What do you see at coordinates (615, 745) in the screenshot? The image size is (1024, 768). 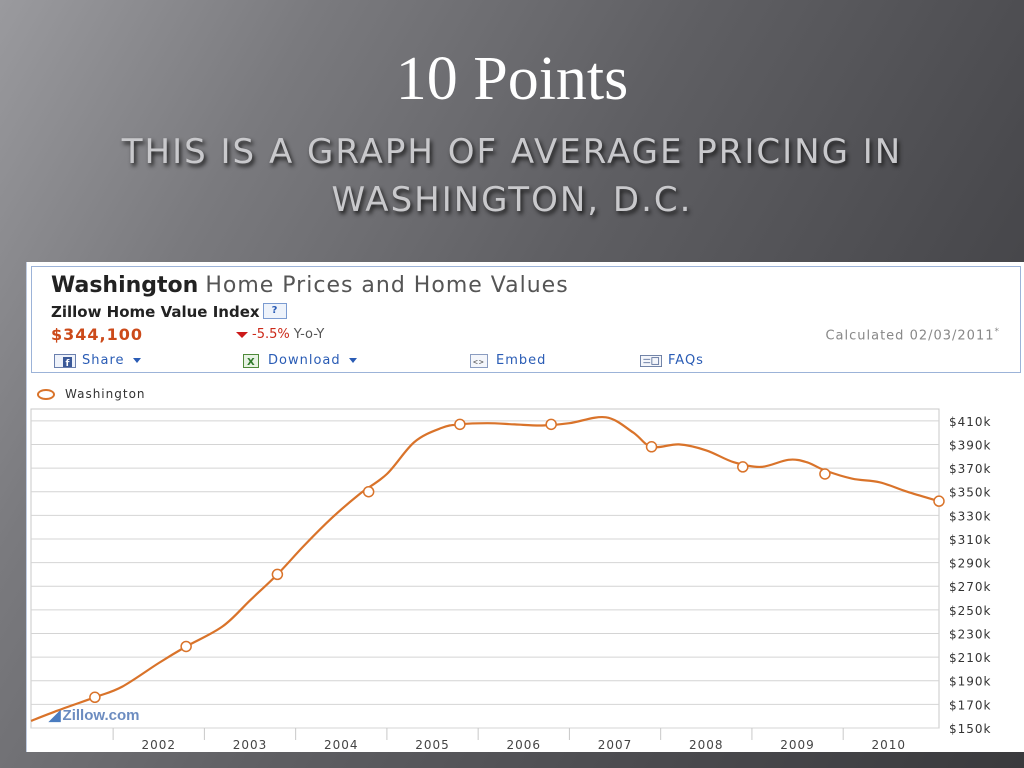 I see `x-tick-label: 2007` at bounding box center [615, 745].